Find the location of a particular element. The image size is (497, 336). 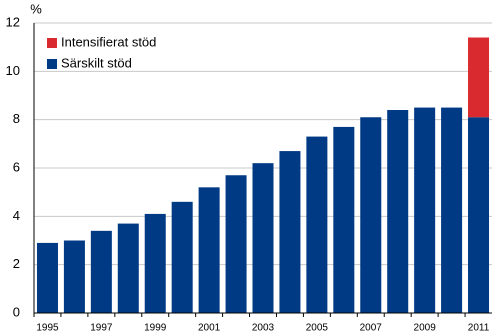

x-tick-label: 2001 is located at coordinates (209, 328).